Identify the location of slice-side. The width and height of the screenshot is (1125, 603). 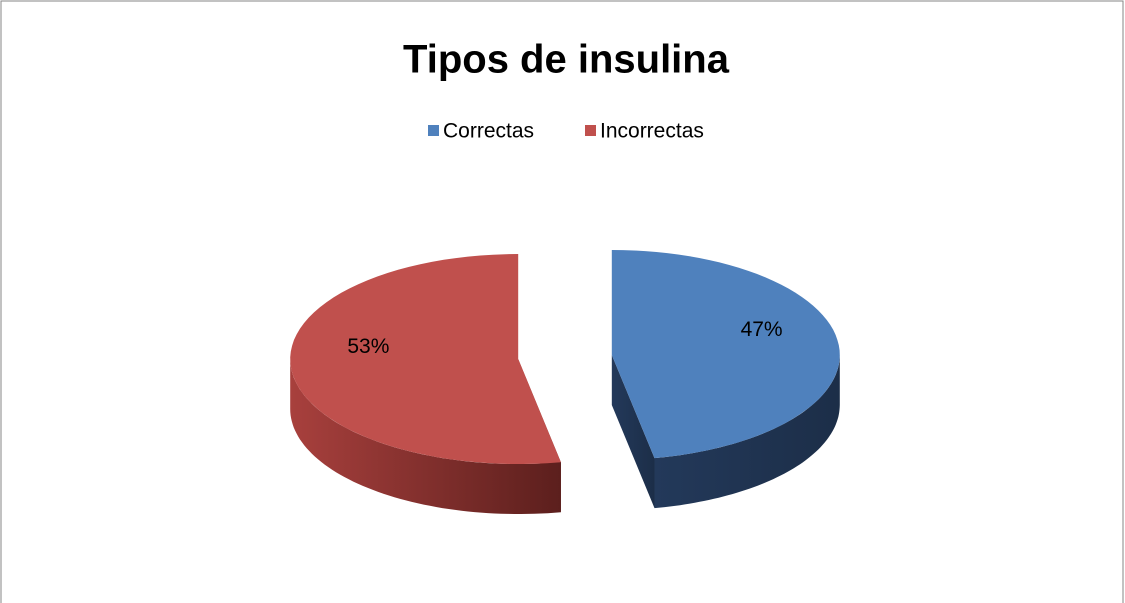
(633, 432).